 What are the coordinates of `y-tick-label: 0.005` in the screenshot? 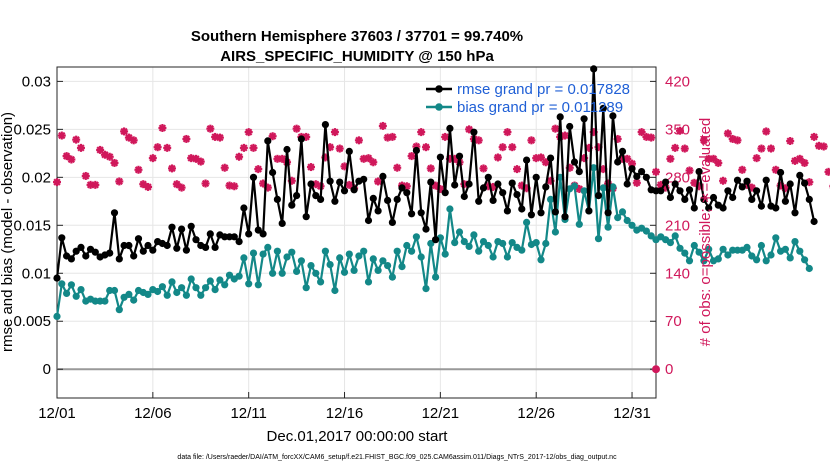 It's located at (32, 321).